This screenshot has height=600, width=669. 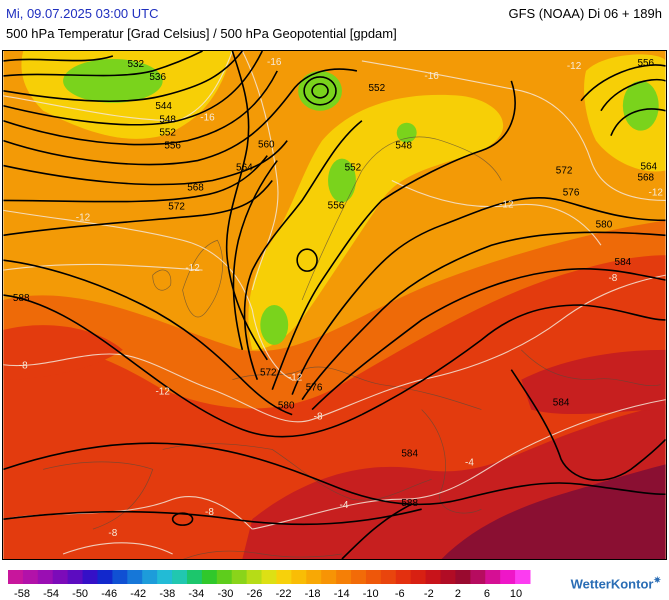 What do you see at coordinates (135, 64) in the screenshot?
I see `contour-label: 532` at bounding box center [135, 64].